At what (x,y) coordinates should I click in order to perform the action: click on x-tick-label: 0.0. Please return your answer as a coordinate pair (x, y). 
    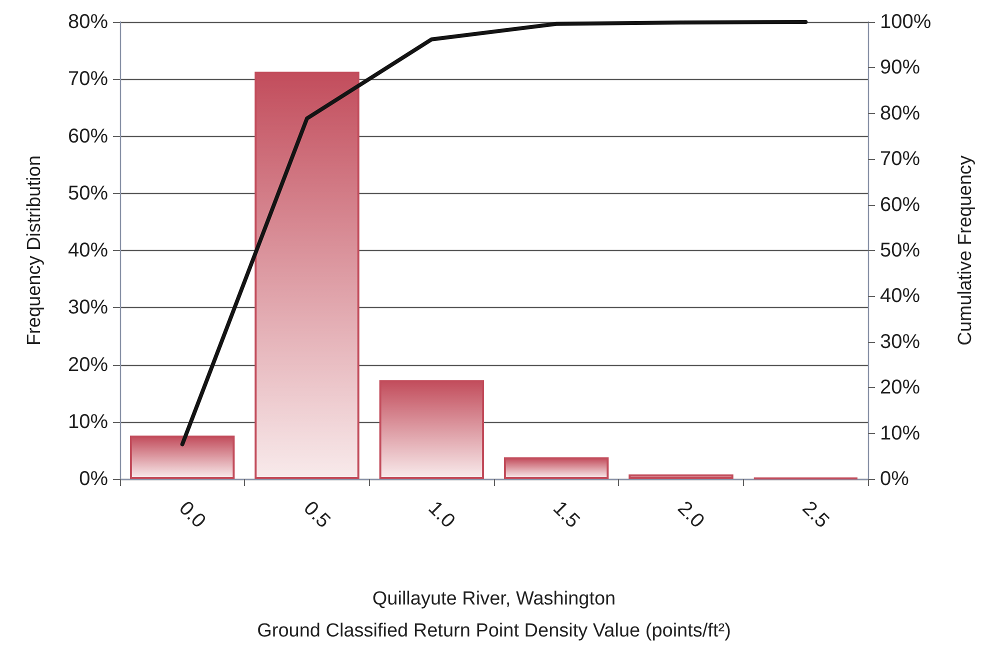
    Looking at the image, I should click on (192, 514).